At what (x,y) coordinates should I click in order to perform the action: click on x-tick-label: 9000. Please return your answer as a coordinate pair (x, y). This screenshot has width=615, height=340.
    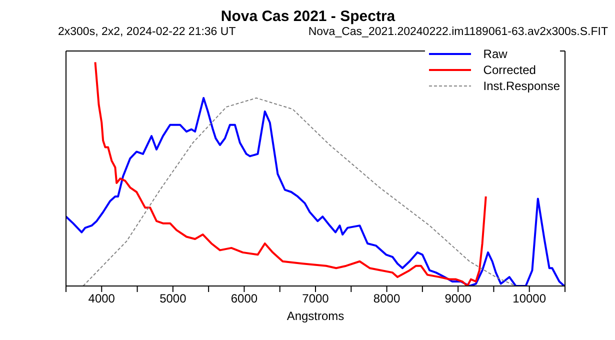
    Looking at the image, I should click on (458, 299).